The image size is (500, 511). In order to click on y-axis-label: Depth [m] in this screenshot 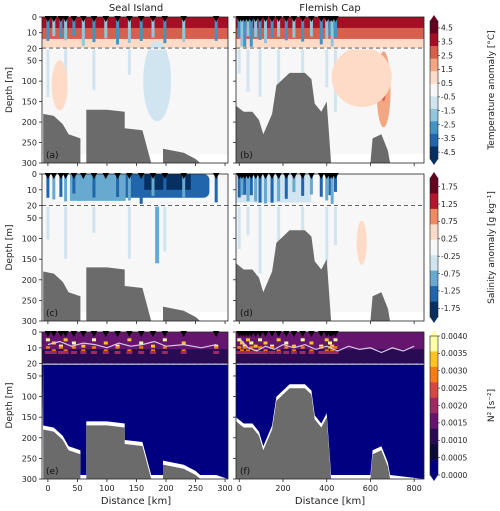, I will do `click(10, 405)`.